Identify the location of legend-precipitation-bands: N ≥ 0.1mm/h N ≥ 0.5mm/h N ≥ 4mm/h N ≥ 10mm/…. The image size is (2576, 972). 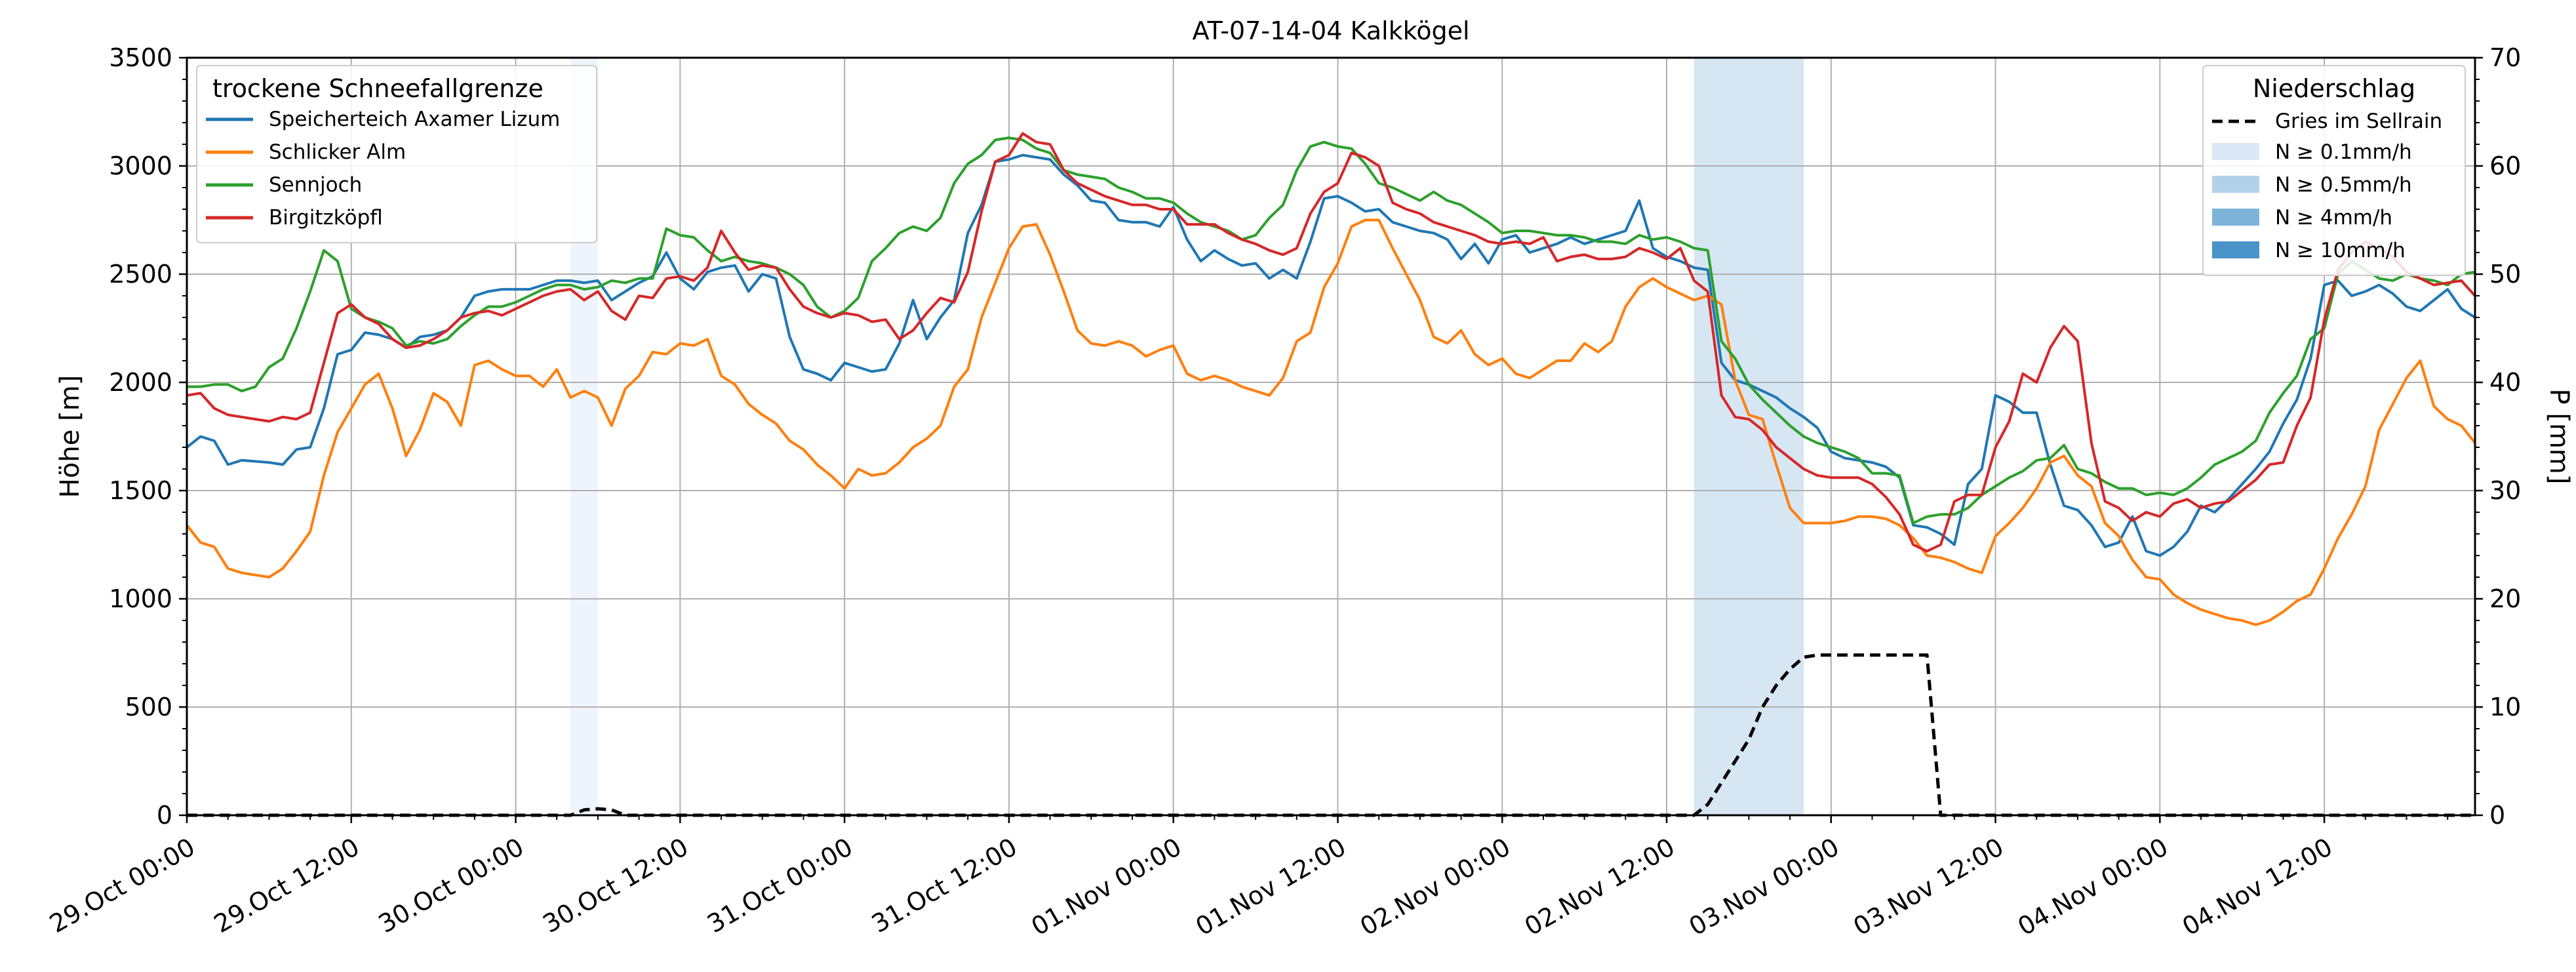
(2312, 201).